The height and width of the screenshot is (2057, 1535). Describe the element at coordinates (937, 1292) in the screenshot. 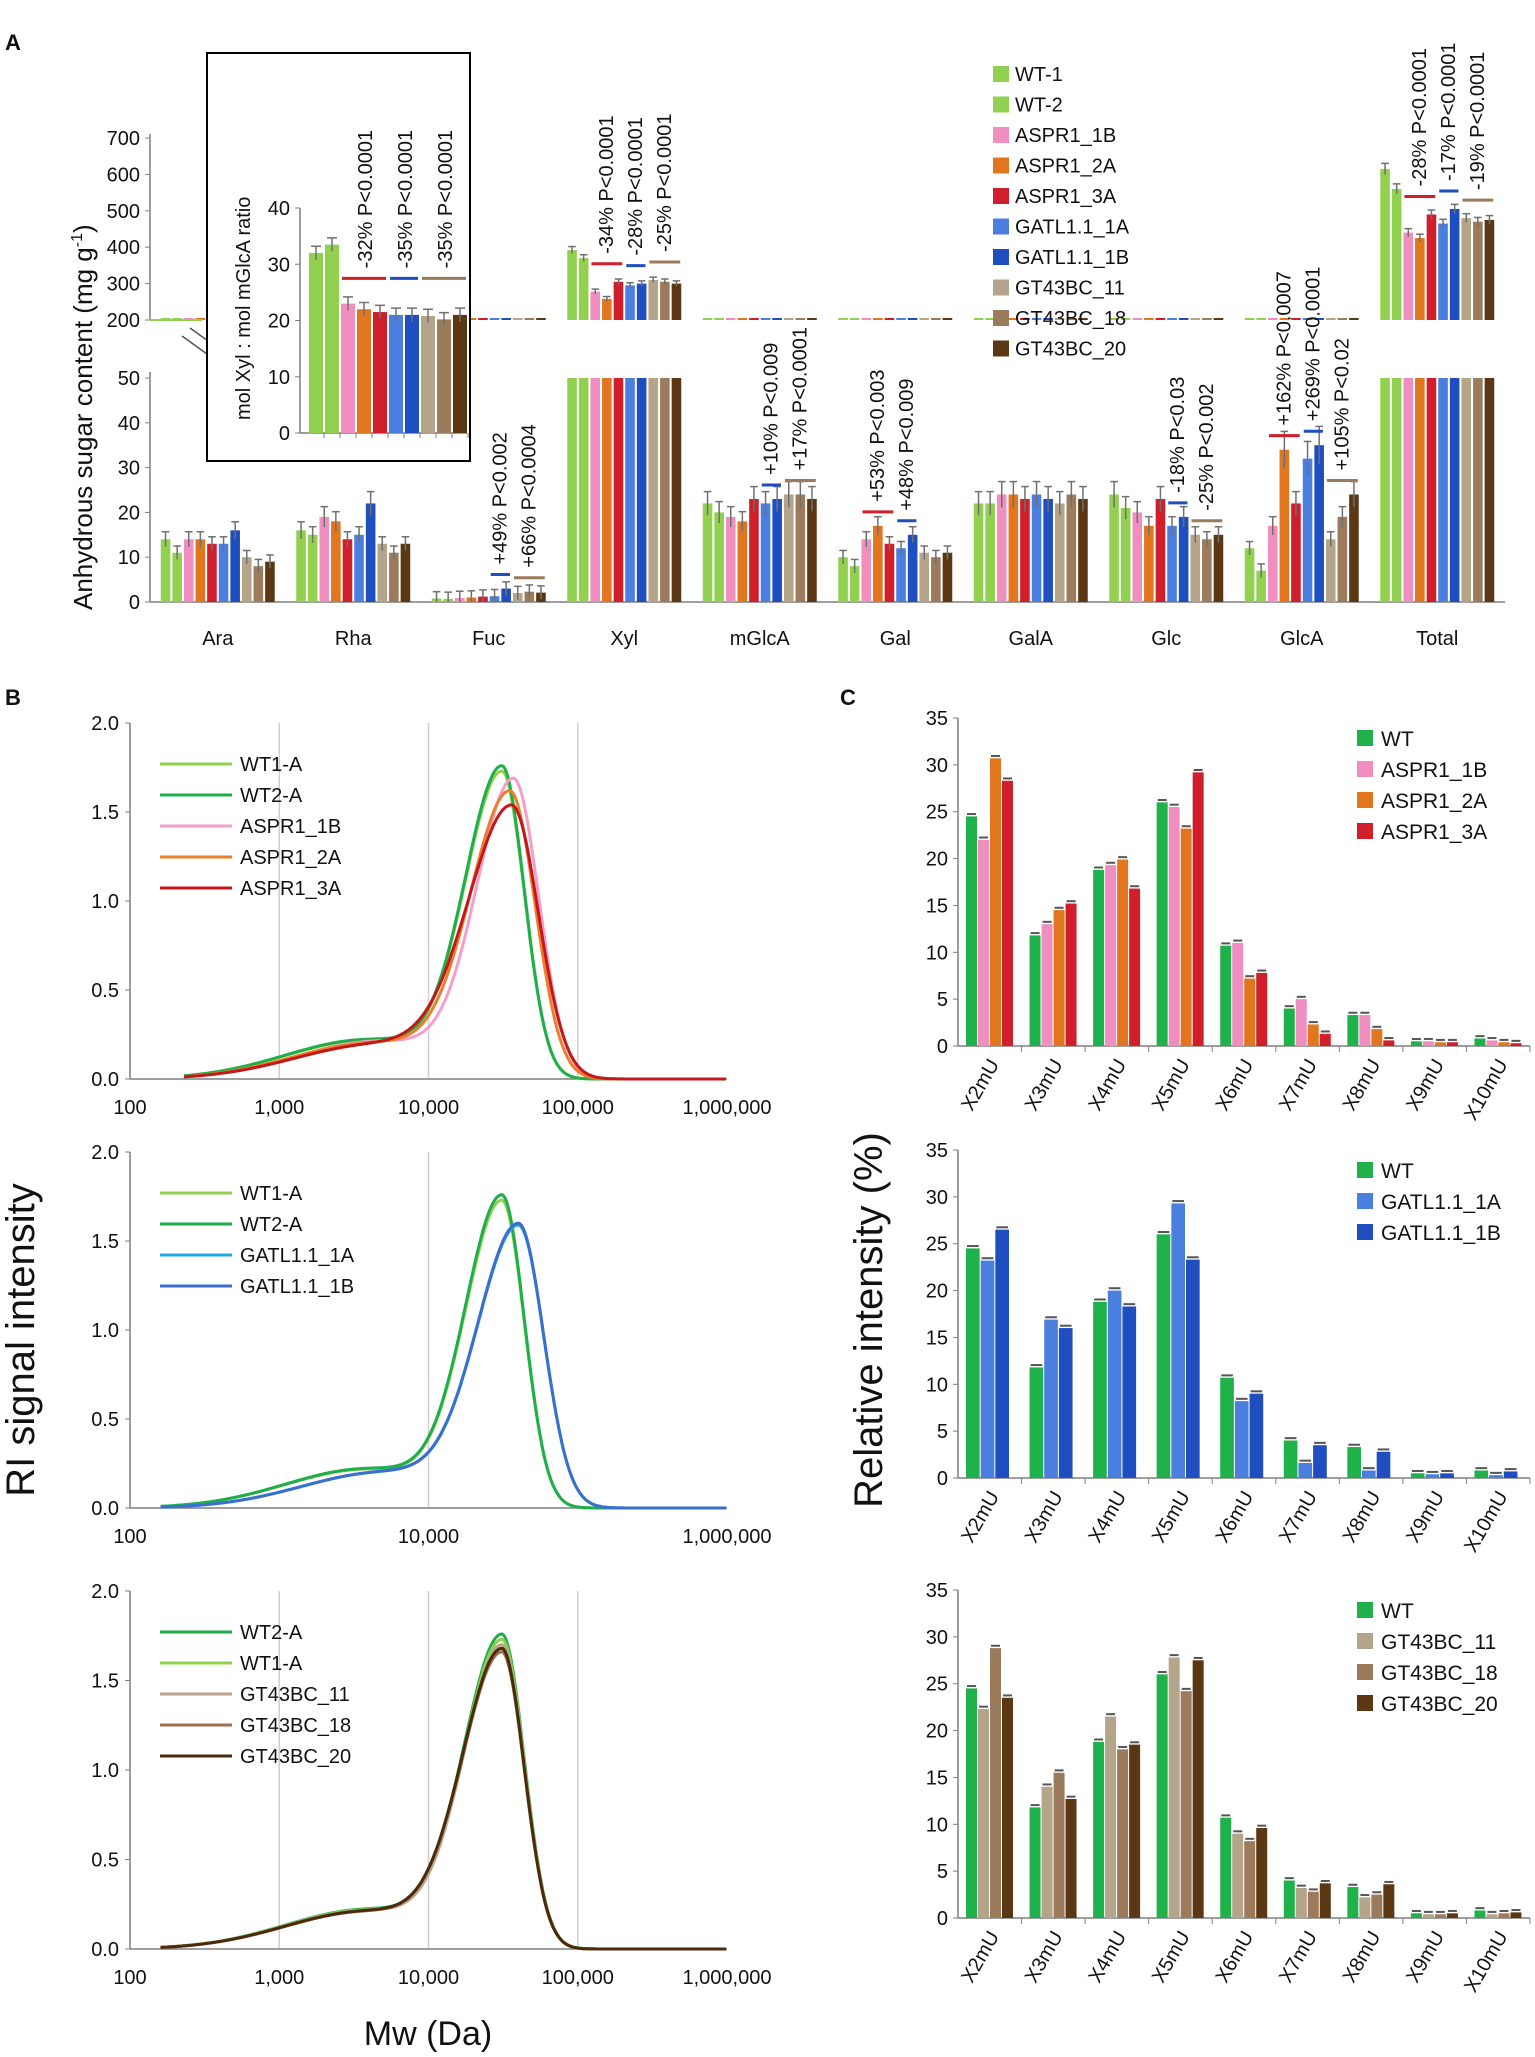

I see `c-ytick-label: 20` at that location.